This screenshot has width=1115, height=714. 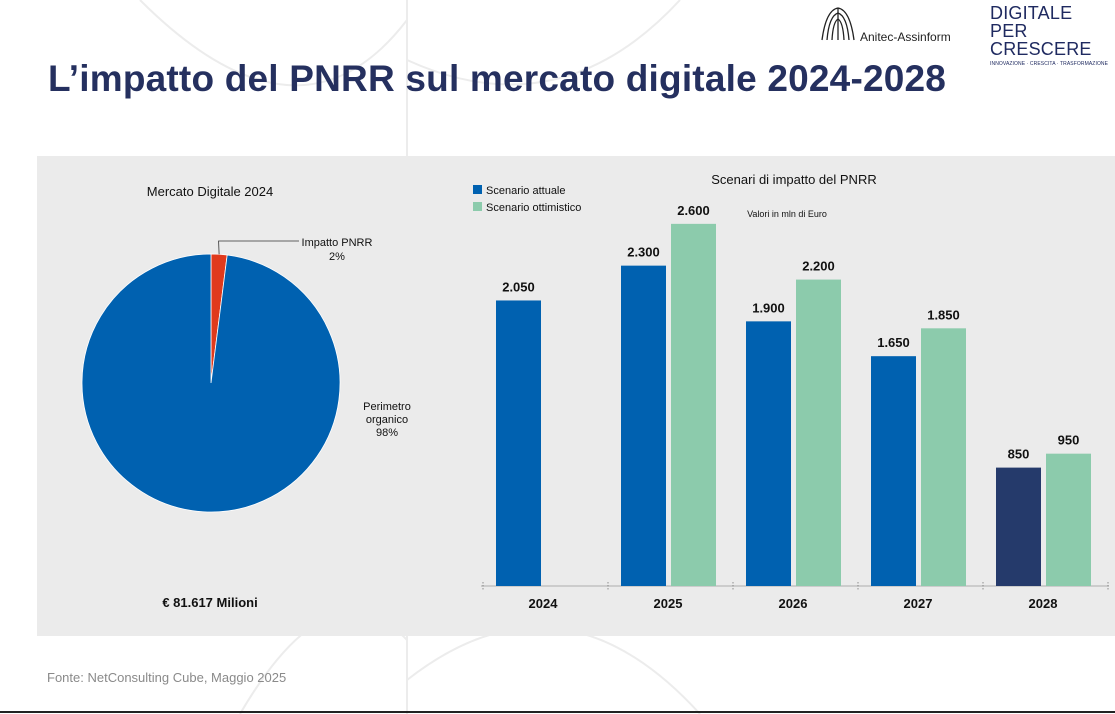 What do you see at coordinates (1018, 526) in the screenshot?
I see `bar-scenario-attuale-2028` at bounding box center [1018, 526].